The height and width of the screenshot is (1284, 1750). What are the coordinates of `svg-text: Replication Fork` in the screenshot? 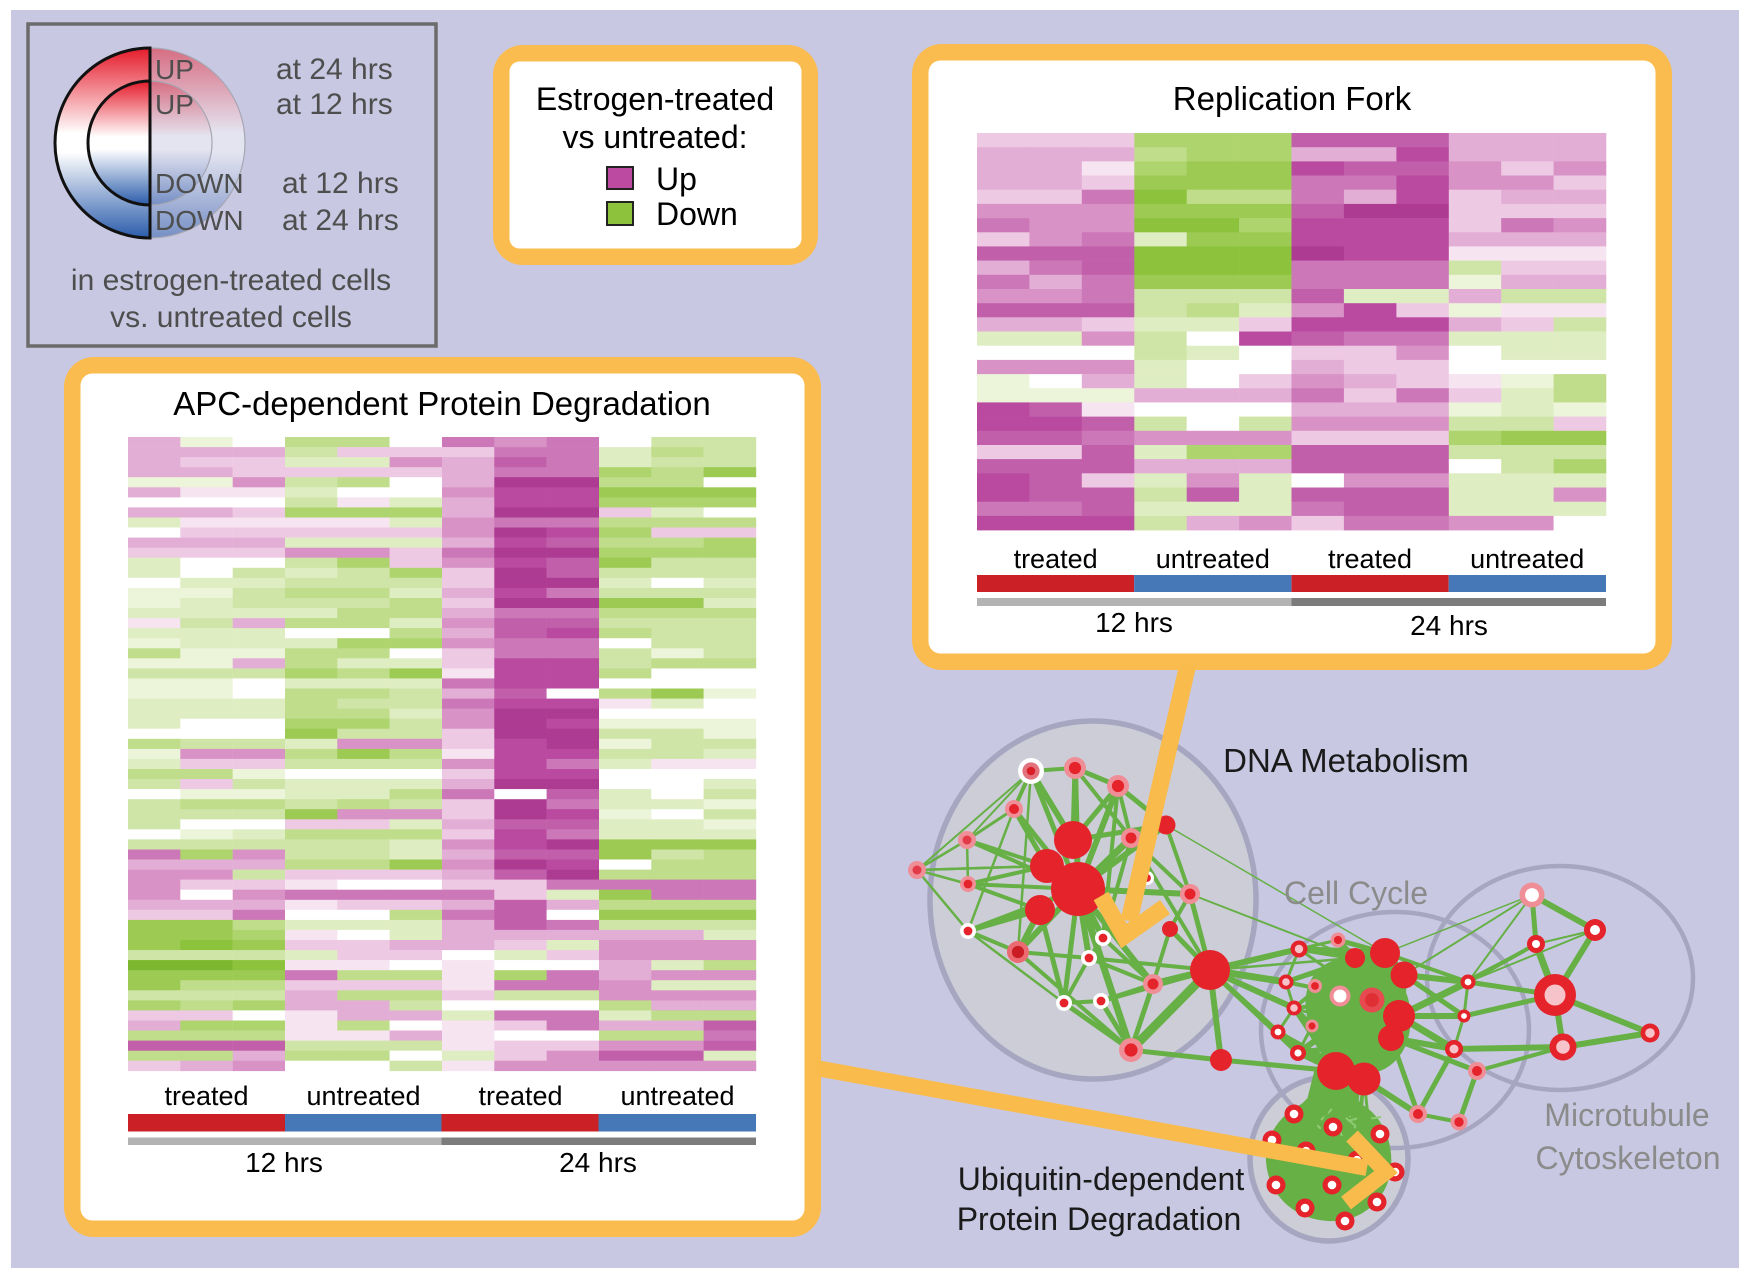 It's located at (1292, 98).